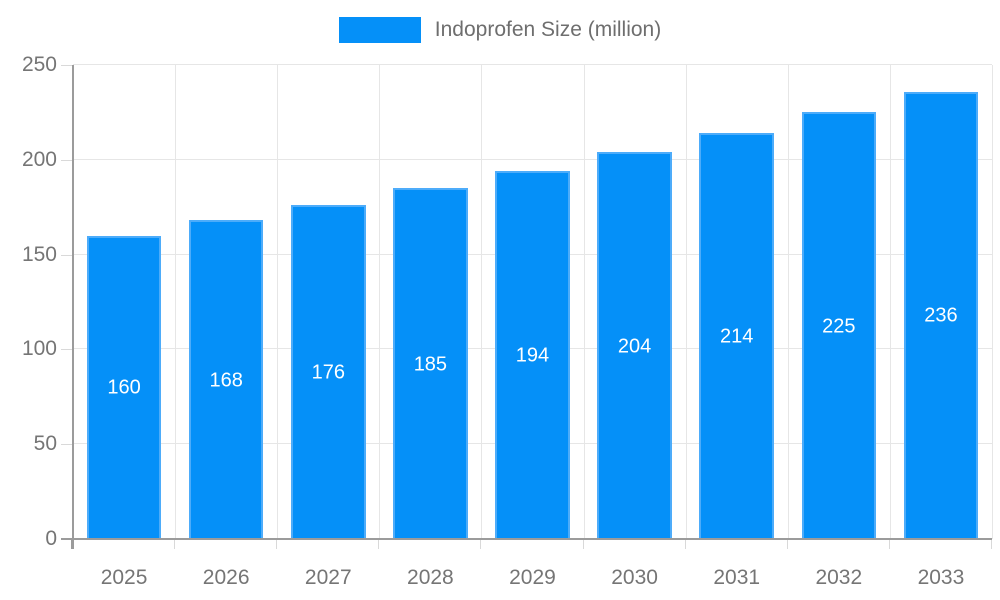  I want to click on bar-value-label: 160, so click(124, 387).